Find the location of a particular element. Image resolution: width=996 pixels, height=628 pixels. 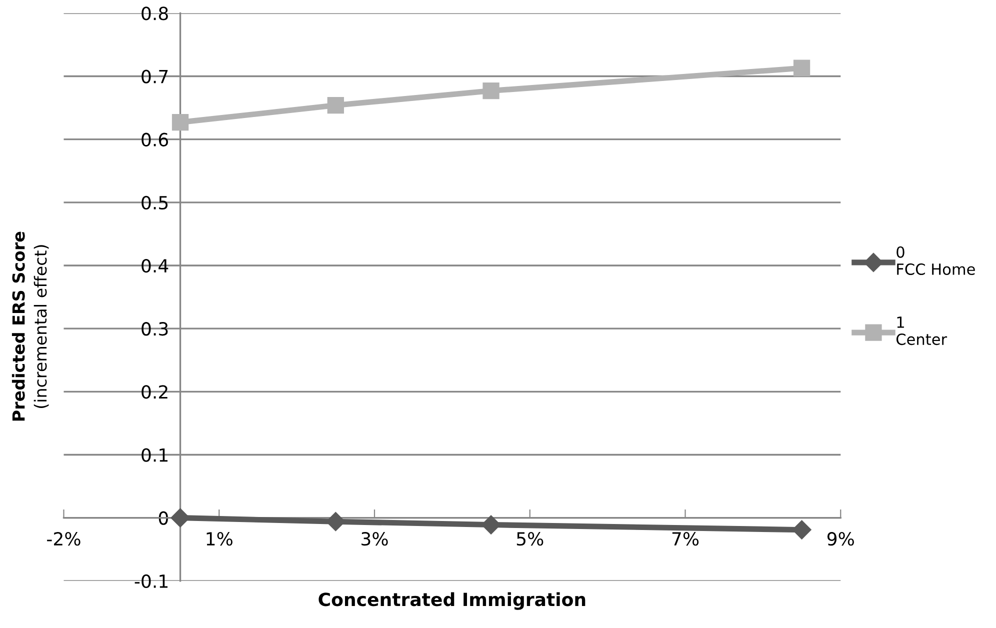

y-tick-label: 0.4 is located at coordinates (155, 265).